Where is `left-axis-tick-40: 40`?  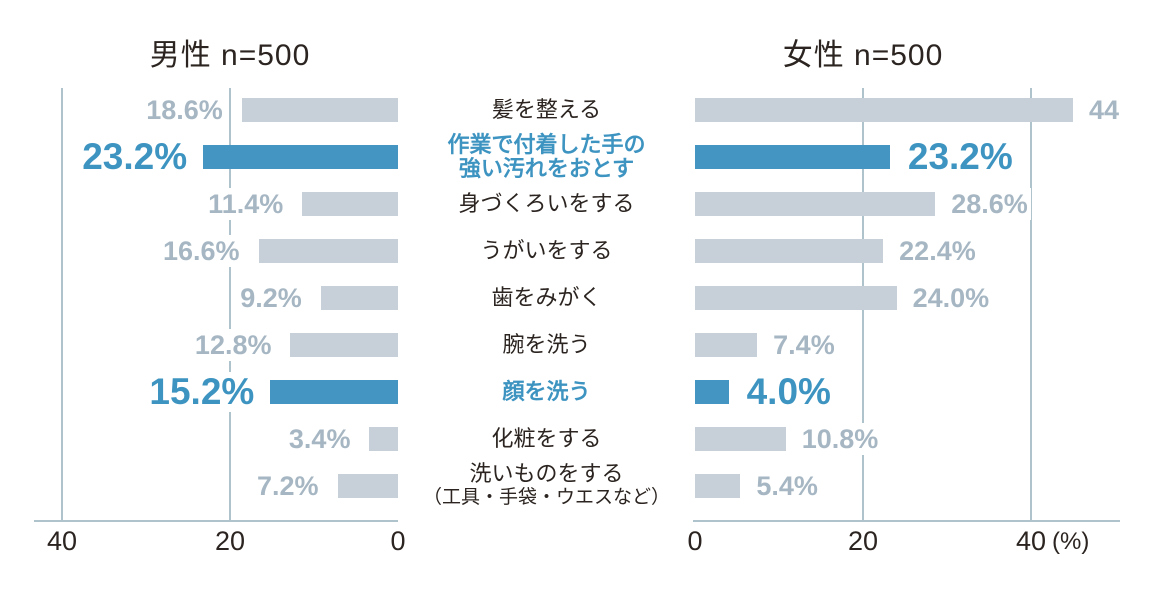
left-axis-tick-40: 40 is located at coordinates (62, 541).